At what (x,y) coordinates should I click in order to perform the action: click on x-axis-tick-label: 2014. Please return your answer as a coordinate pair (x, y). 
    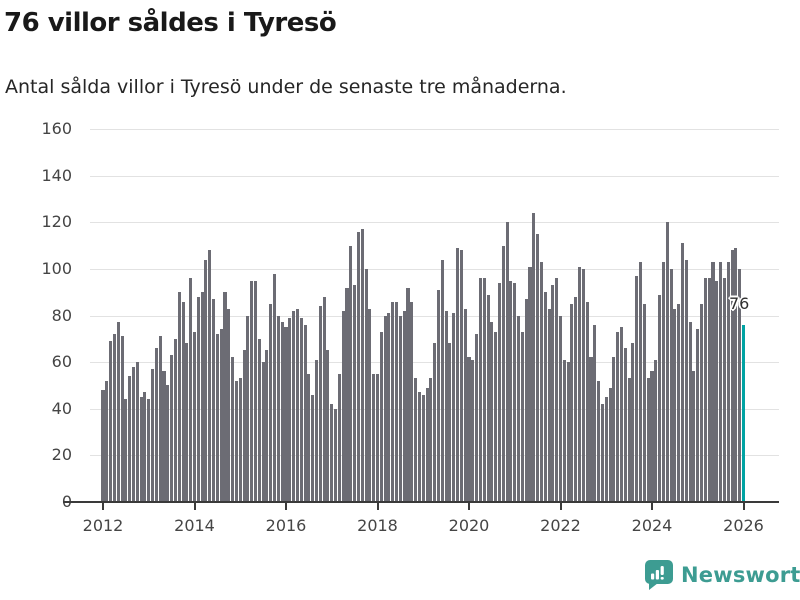
    Looking at the image, I should click on (194, 525).